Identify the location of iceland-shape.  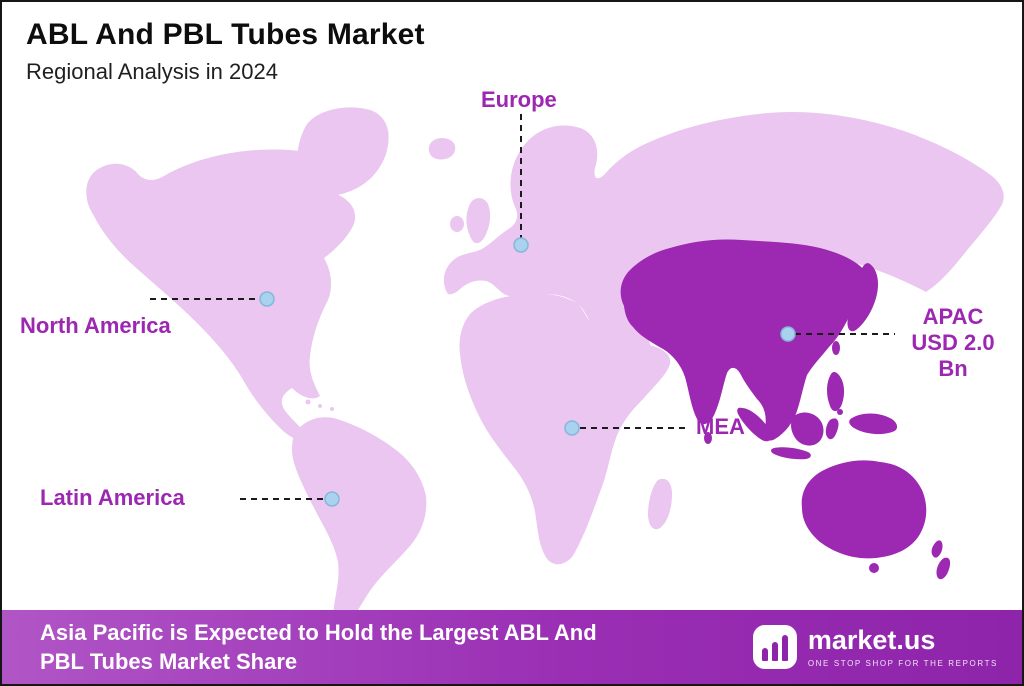
(442, 149).